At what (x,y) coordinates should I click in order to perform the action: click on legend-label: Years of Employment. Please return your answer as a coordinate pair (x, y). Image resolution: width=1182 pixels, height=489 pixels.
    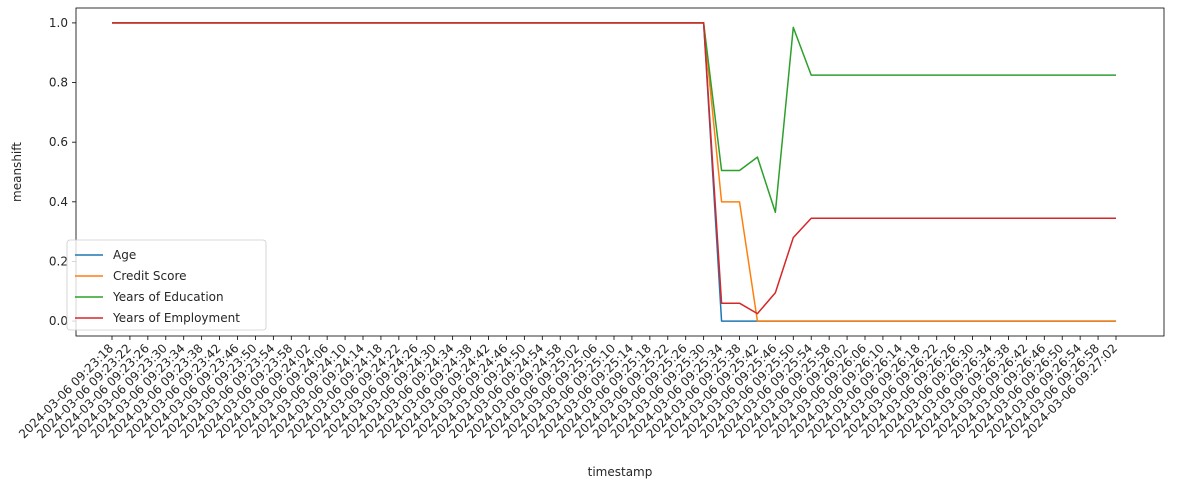
    Looking at the image, I should click on (176, 318).